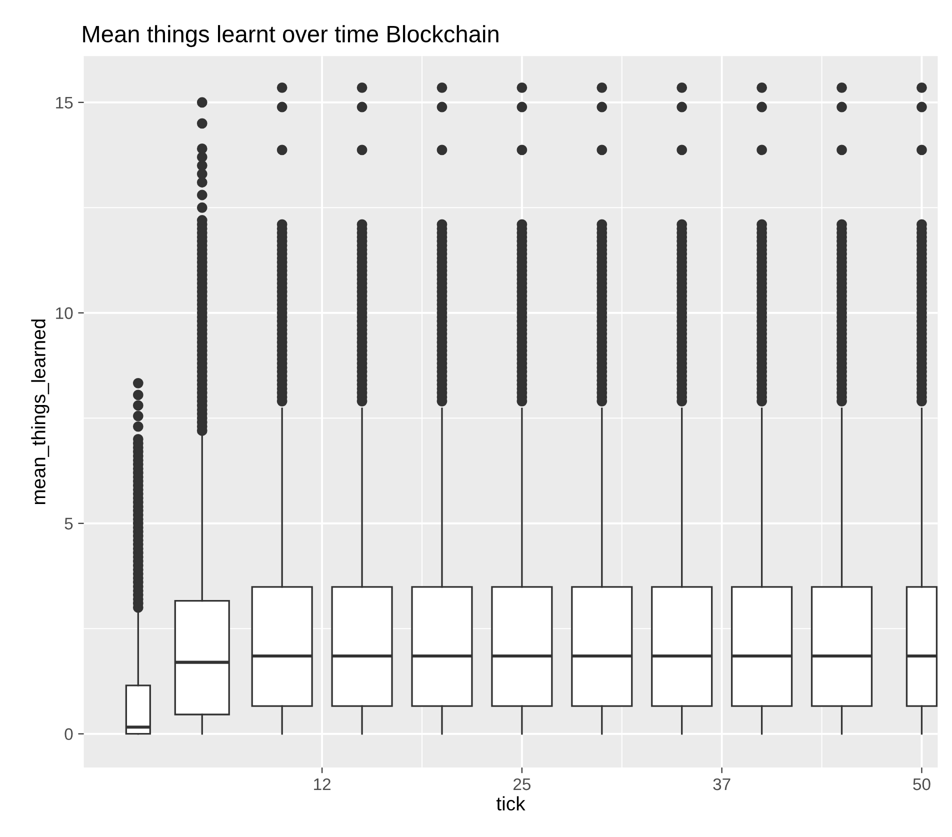  I want to click on y-tick-label: 10, so click(64, 313).